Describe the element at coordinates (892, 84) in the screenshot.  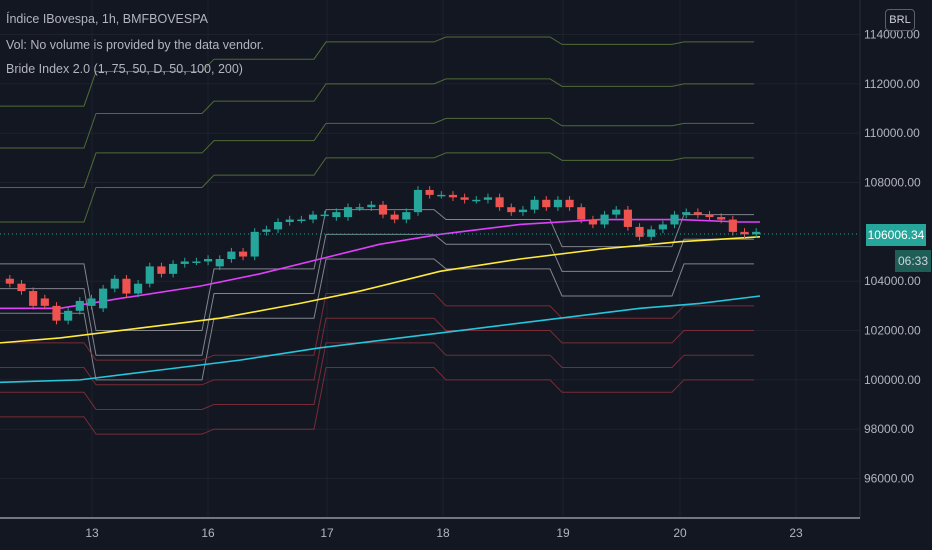
I see `price-tick-label: 112000.00` at that location.